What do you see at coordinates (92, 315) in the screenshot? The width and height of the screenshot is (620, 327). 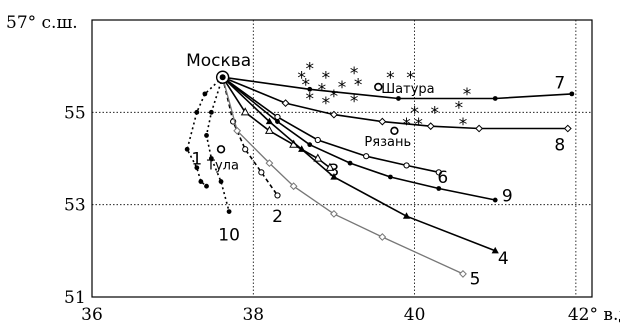 I see `x-tick-label: 36` at bounding box center [92, 315].